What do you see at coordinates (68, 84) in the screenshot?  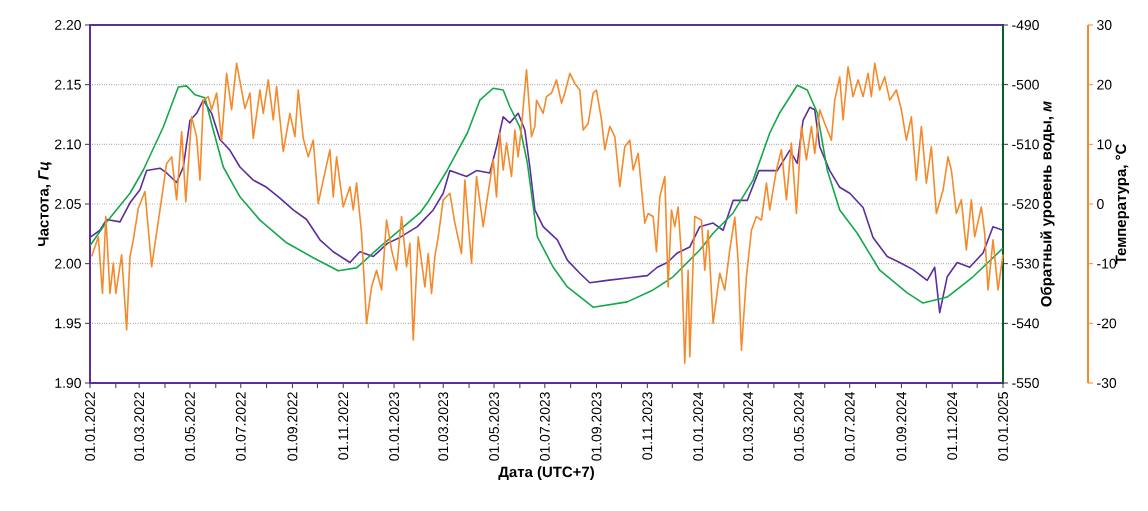 I see `y-tick-label: 2.15` at bounding box center [68, 84].